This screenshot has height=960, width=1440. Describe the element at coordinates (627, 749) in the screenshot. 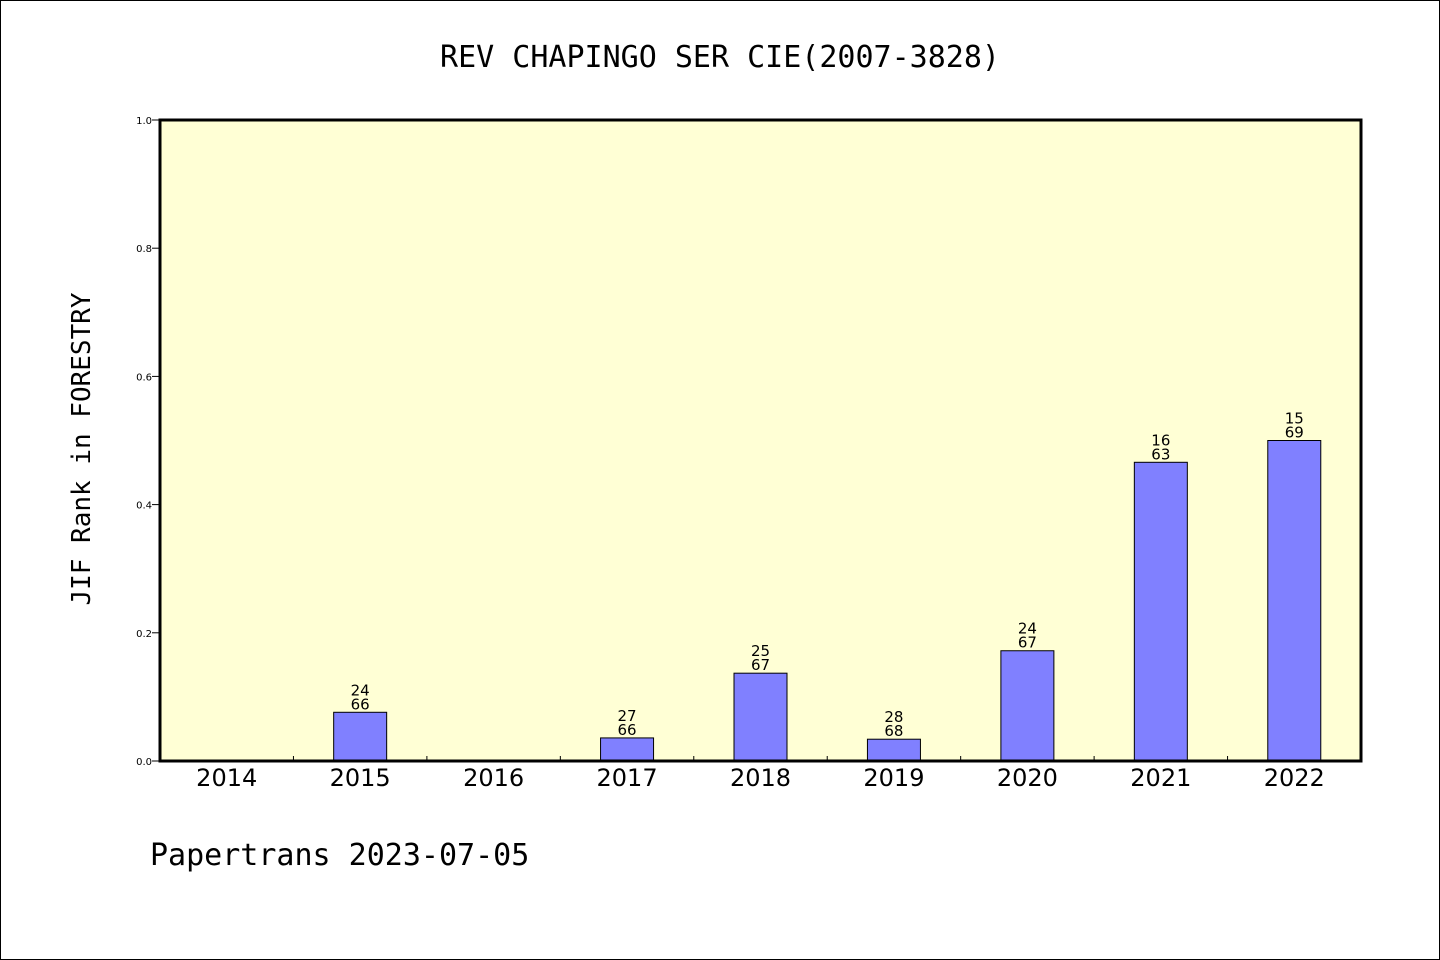

I see `bar-2017` at that location.